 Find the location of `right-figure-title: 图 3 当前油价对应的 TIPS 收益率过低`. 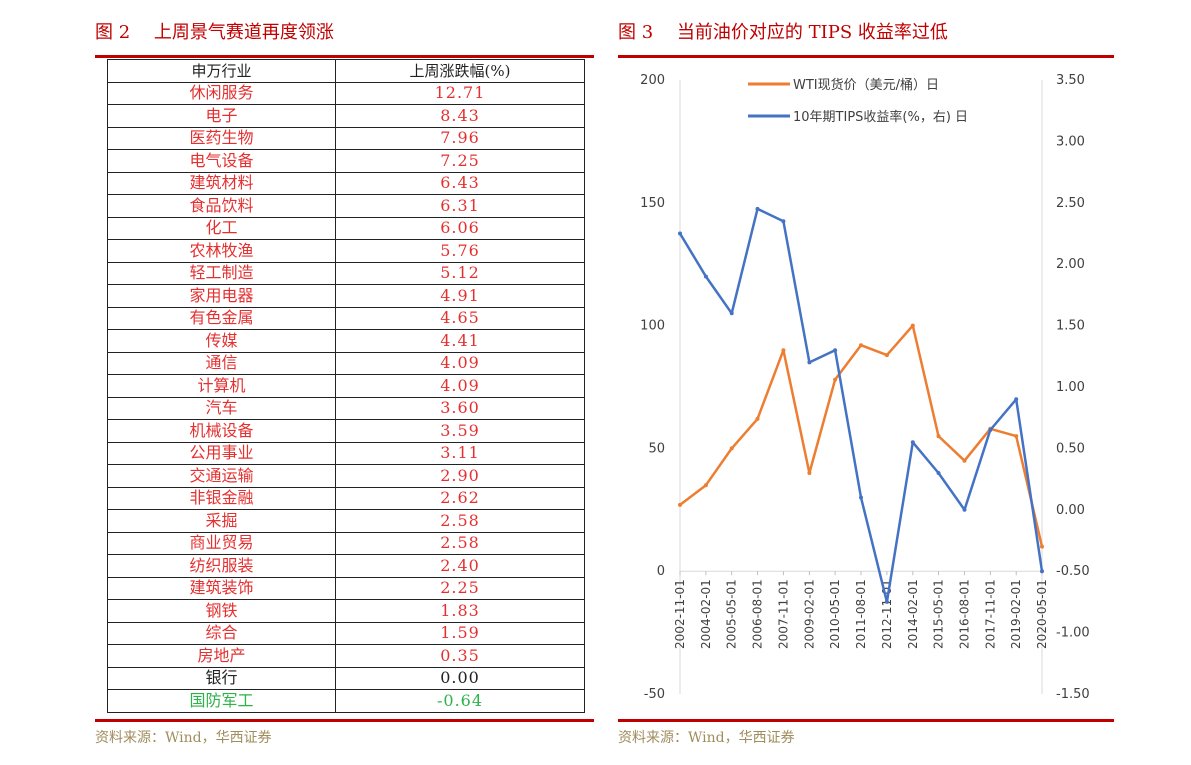

right-figure-title: 图 3 当前油价对应的 TIPS 收益率过低 is located at coordinates (783, 32).